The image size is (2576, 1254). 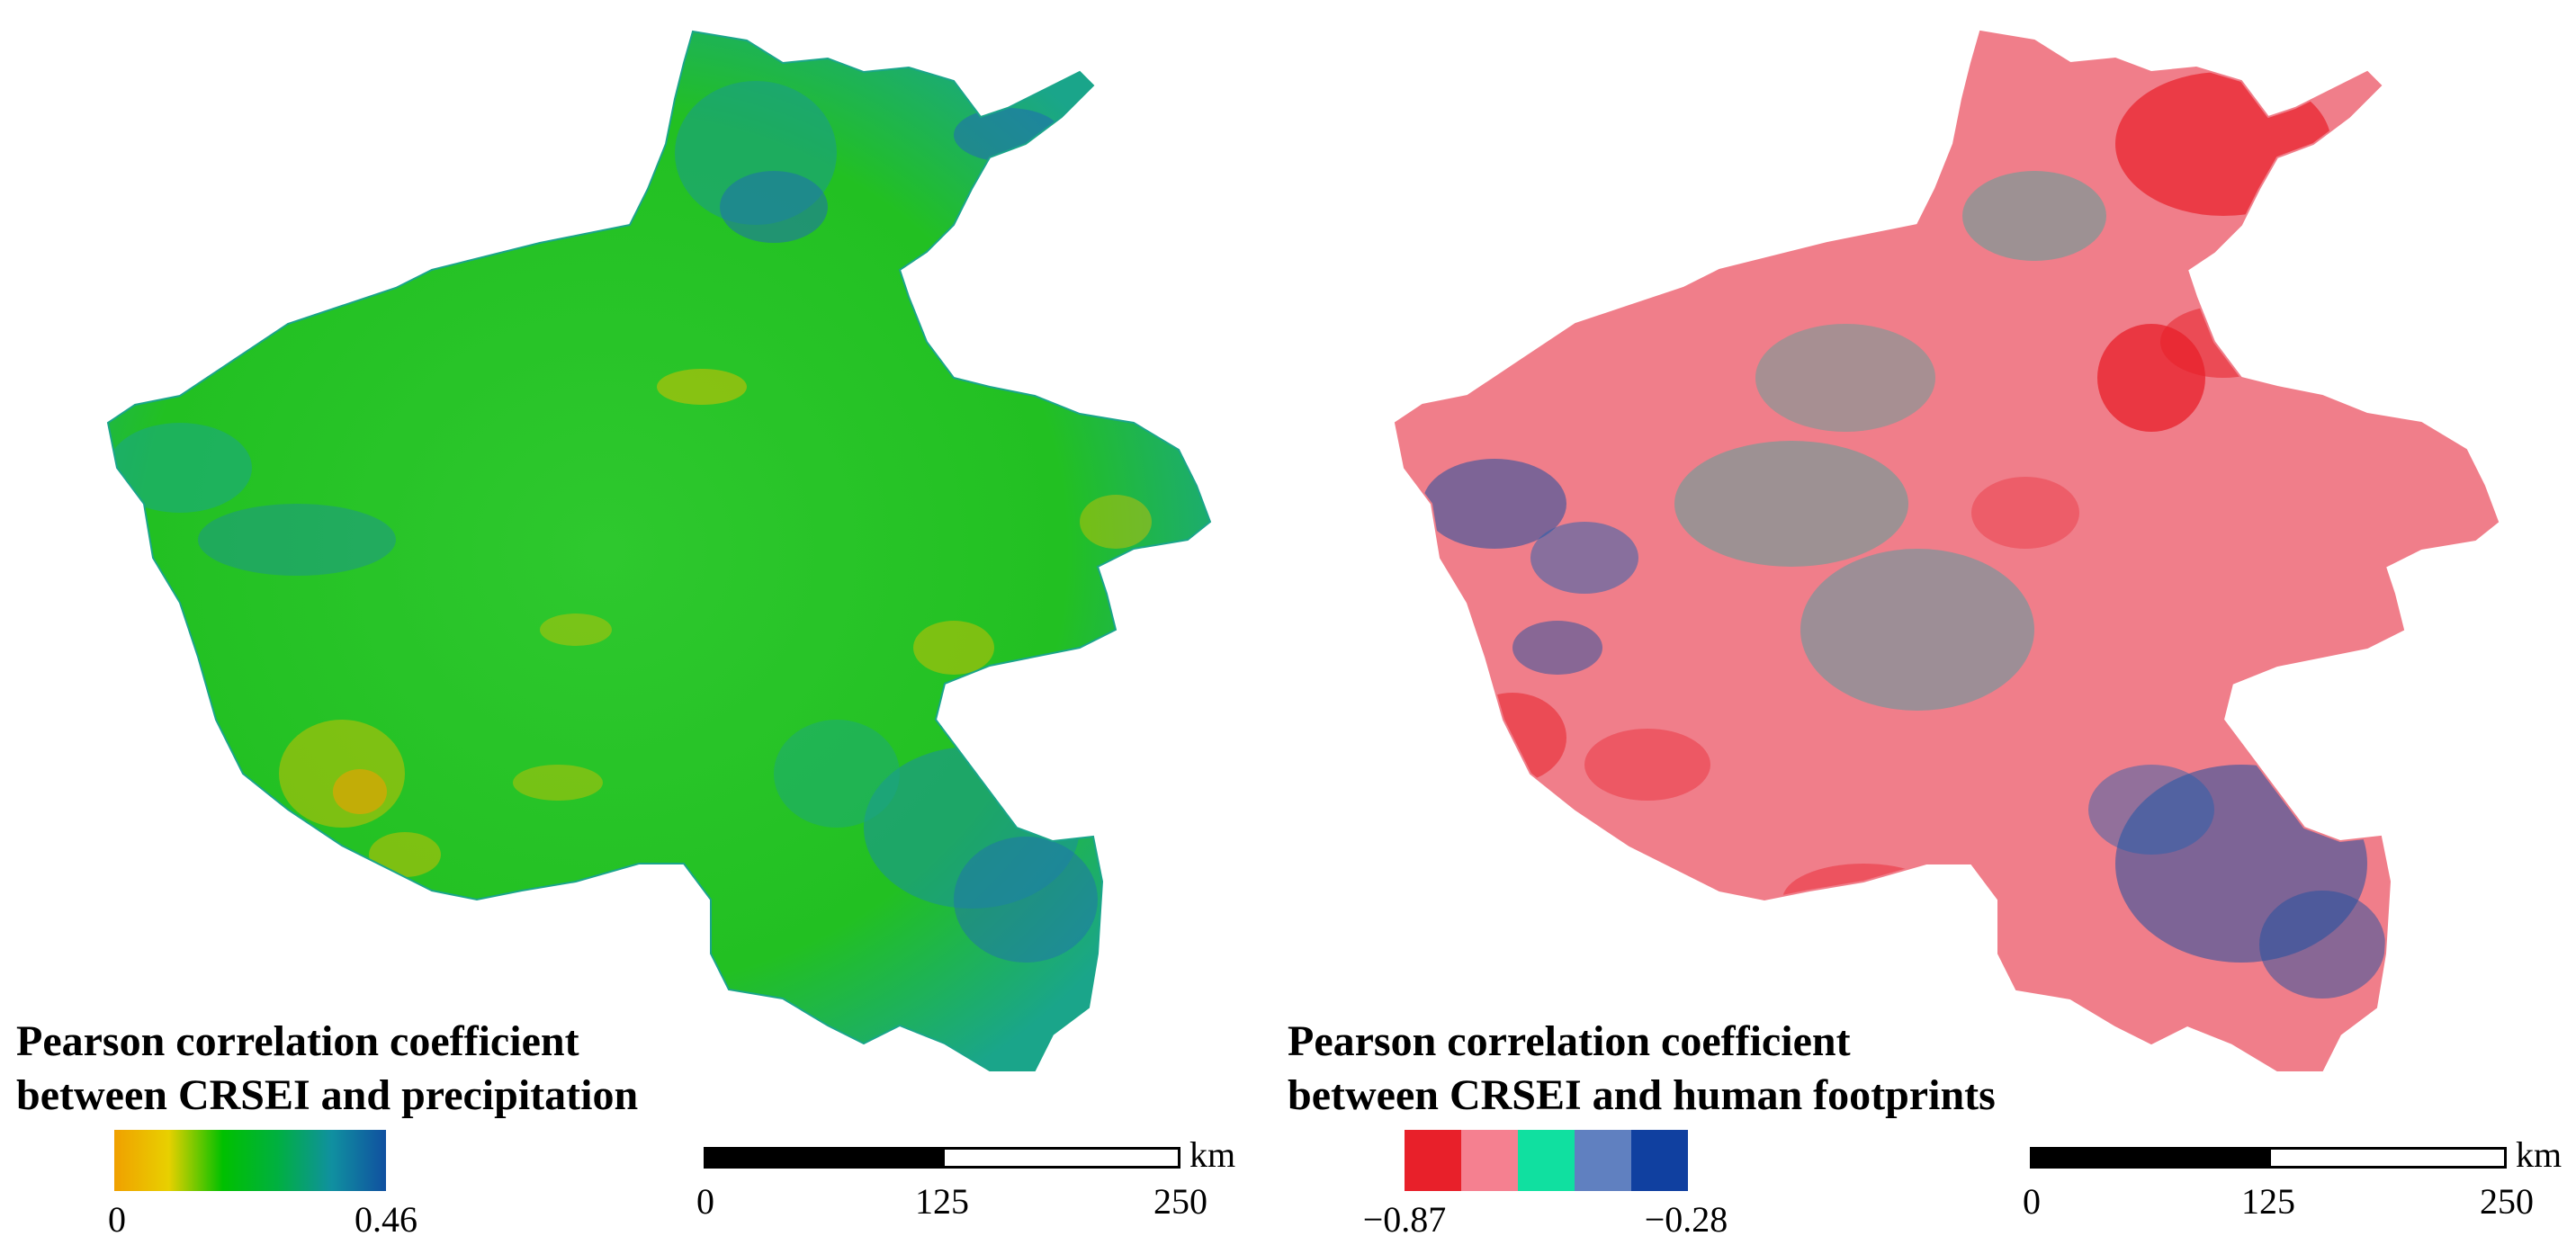 I want to click on legend-max-label: 0.46, so click(x=386, y=1219).